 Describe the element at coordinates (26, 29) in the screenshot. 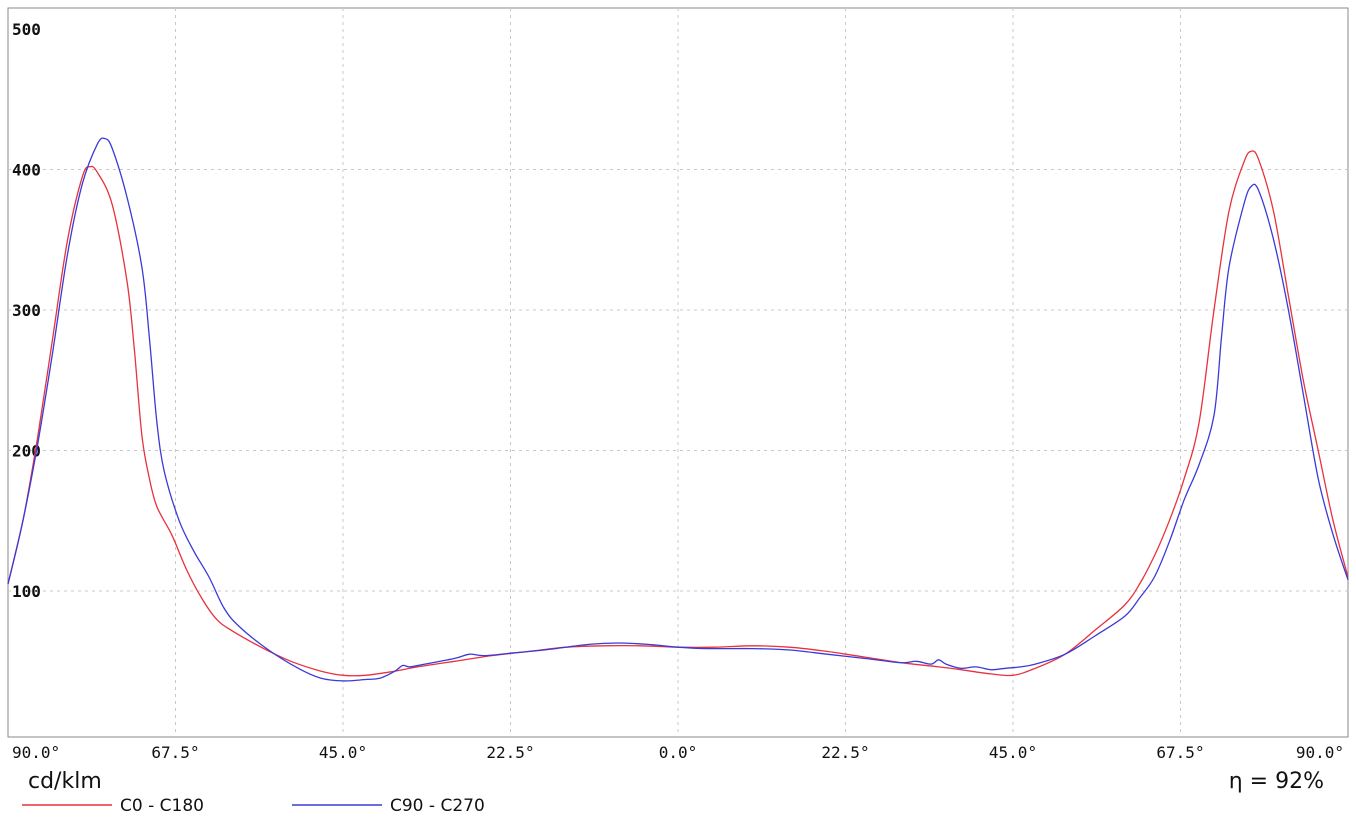

I see `y-tick-label: 500` at that location.